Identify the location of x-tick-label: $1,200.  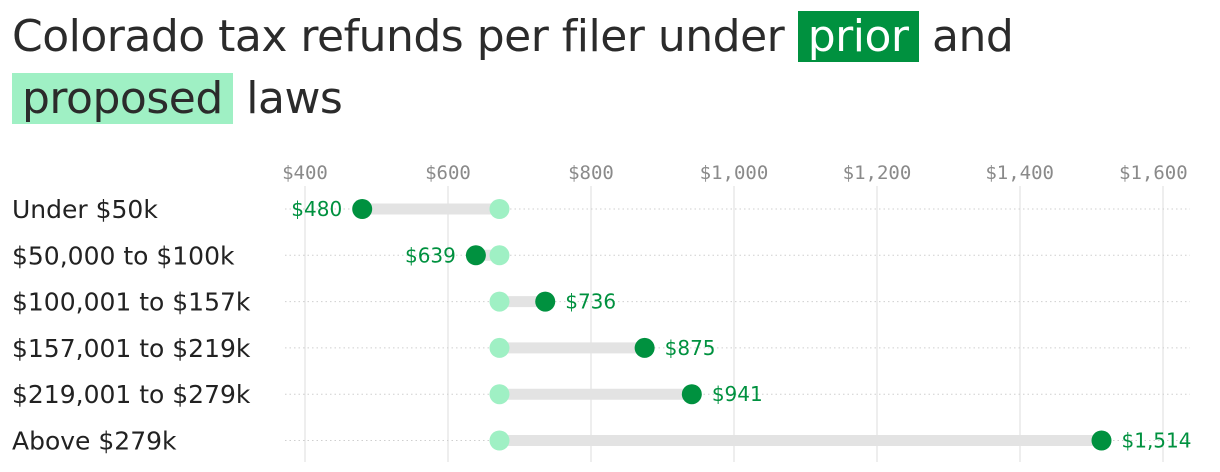
(877, 173).